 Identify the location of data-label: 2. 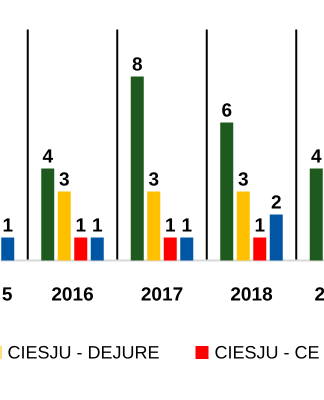
(276, 203).